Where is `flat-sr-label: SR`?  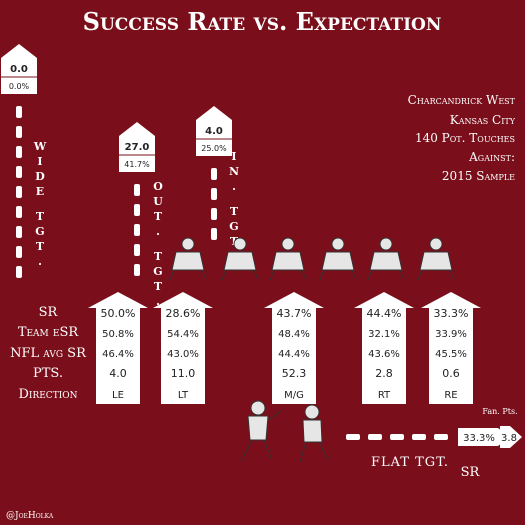
flat-sr-label: SR is located at coordinates (471, 472).